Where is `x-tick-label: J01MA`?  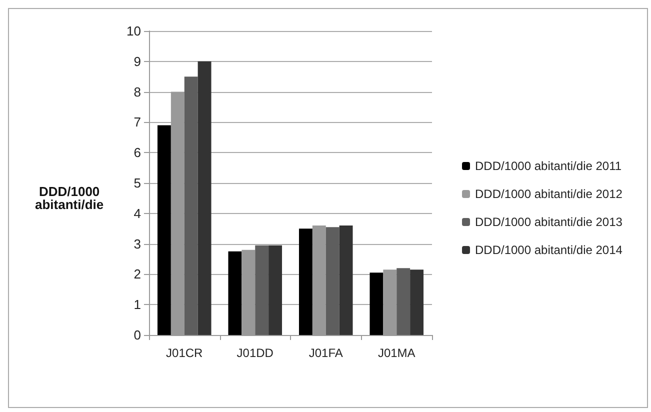
x-tick-label: J01MA is located at coordinates (397, 353).